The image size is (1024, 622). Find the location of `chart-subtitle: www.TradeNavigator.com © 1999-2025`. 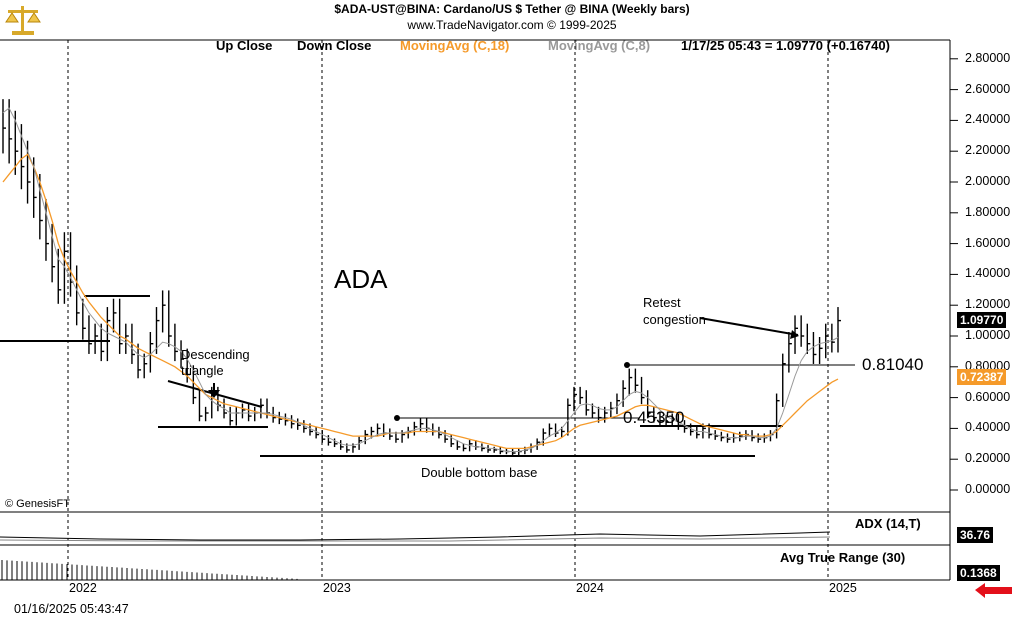

chart-subtitle: www.TradeNavigator.com © 1999-2025 is located at coordinates (512, 25).